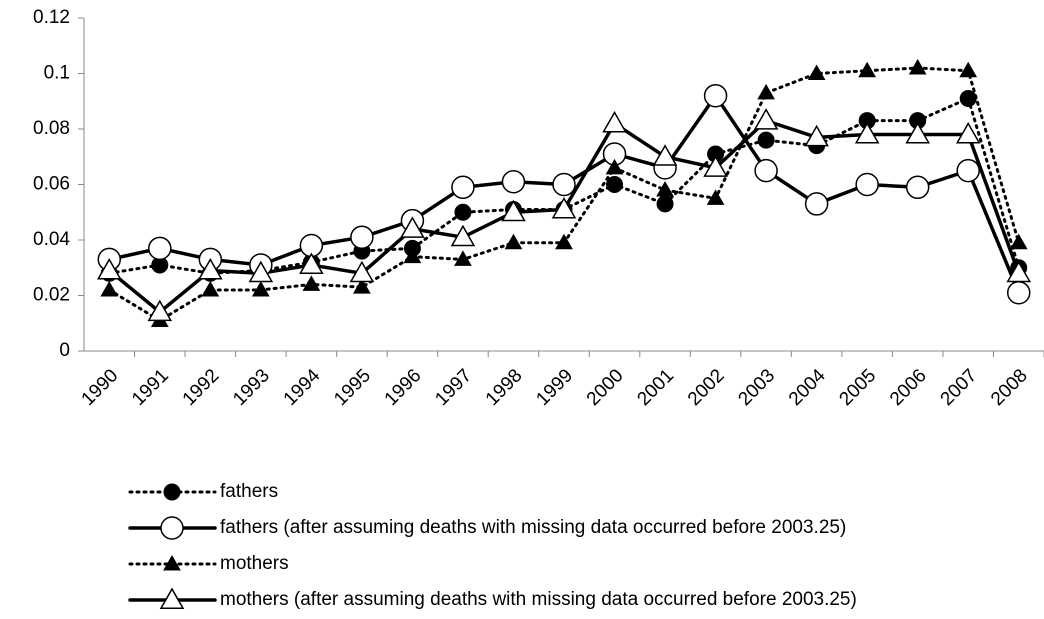 The width and height of the screenshot is (1044, 619). I want to click on x-tick-label: 1993, so click(251, 387).